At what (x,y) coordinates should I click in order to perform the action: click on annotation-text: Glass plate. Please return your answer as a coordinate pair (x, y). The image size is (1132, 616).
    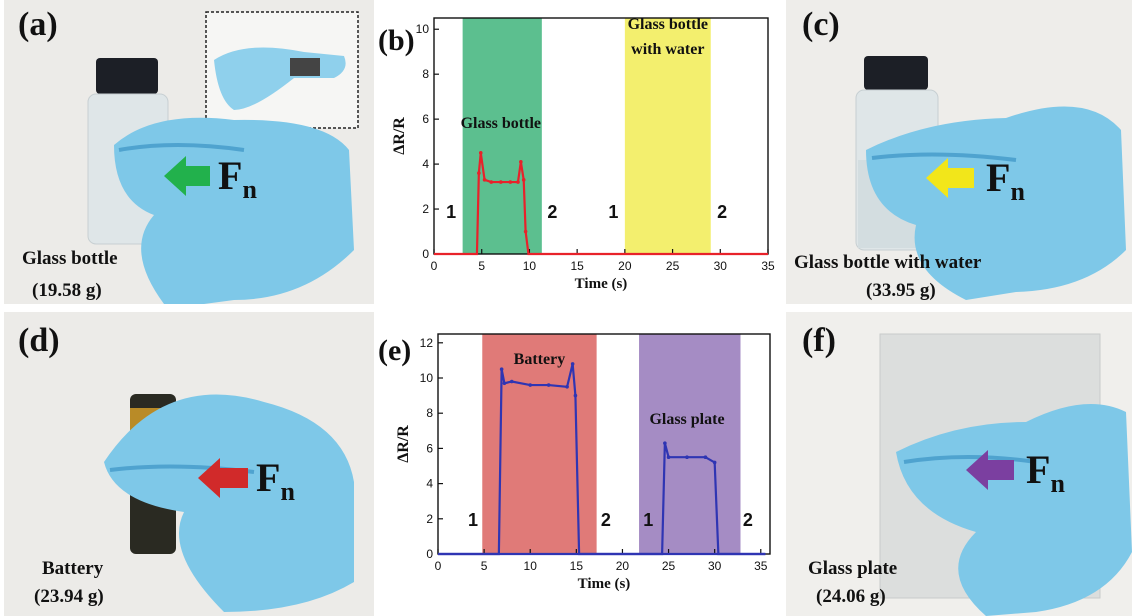
    Looking at the image, I should click on (686, 419).